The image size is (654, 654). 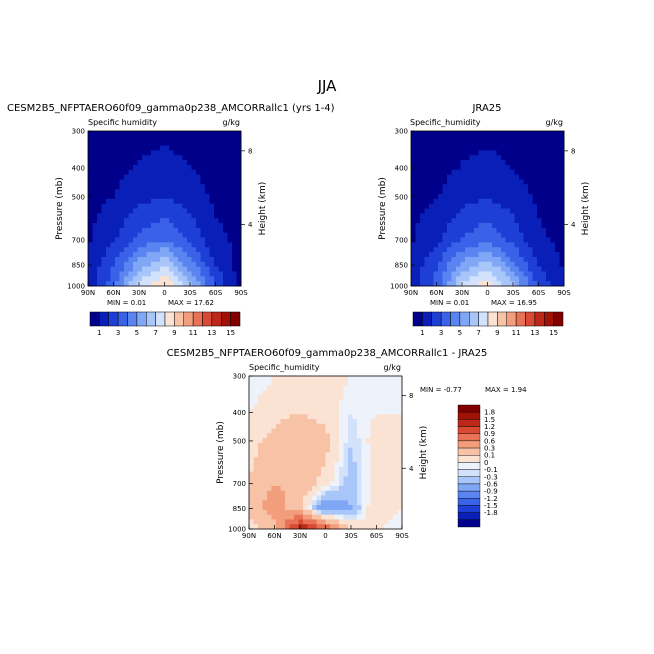 What do you see at coordinates (489, 420) in the screenshot?
I see `colorbar-label: 1.5` at bounding box center [489, 420].